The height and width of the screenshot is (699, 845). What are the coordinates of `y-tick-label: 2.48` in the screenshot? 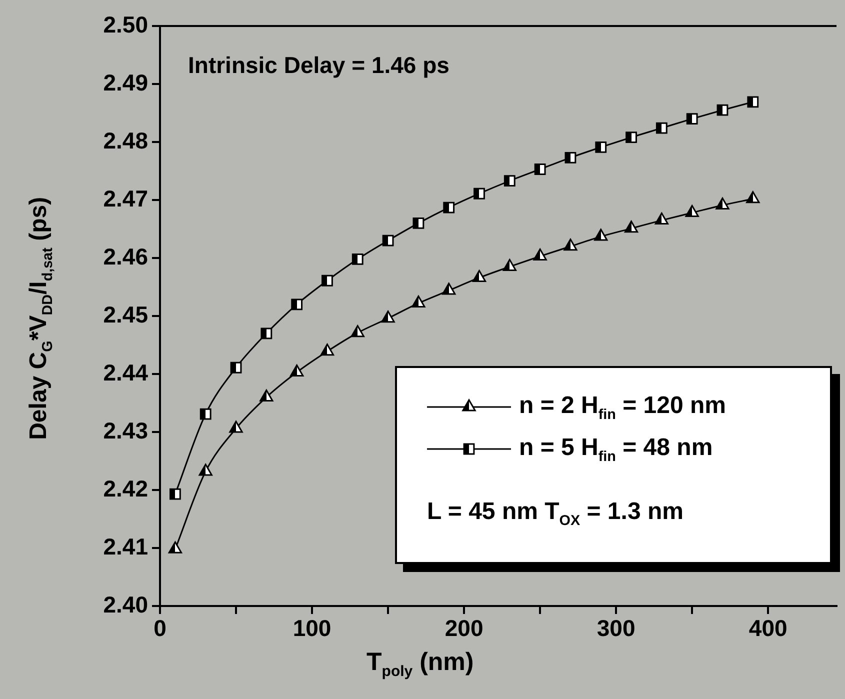 It's located at (125, 140).